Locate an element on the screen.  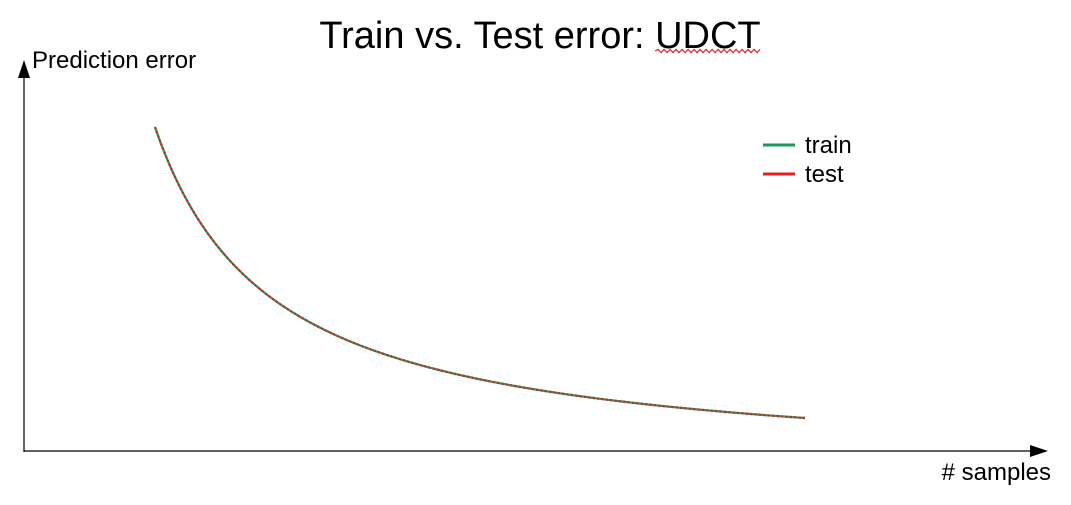
legend-item-train: train is located at coordinates (807, 145).